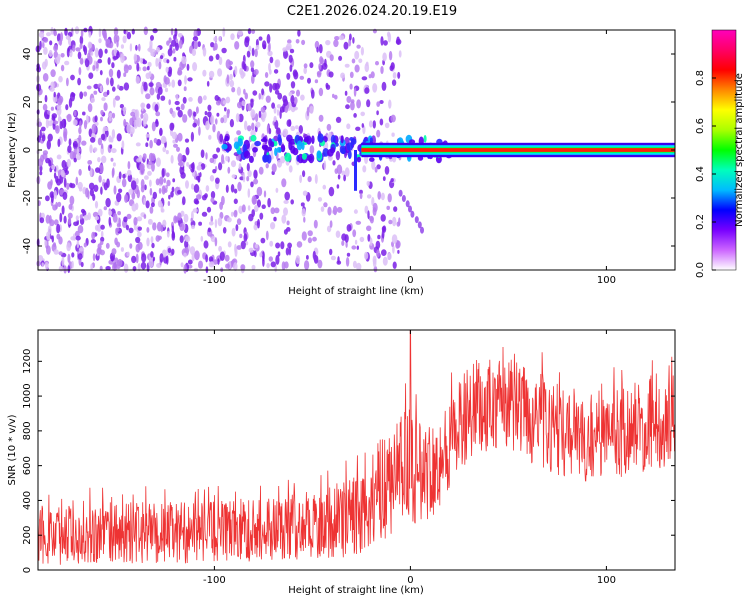 The image size is (750, 600). Describe the element at coordinates (214, 580) in the screenshot. I see `x-tick-label: -100` at that location.